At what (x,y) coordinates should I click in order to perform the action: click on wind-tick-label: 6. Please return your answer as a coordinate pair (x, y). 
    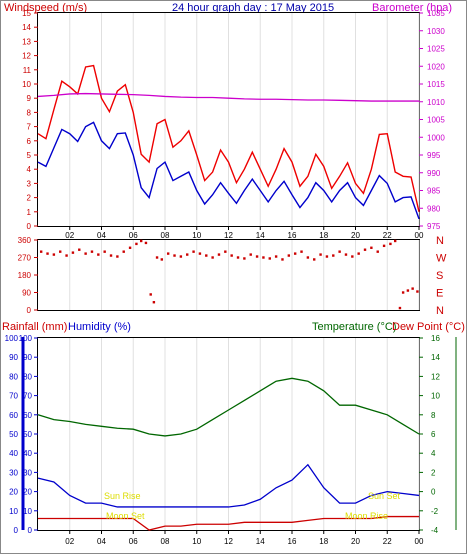
    Looking at the image, I should click on (29, 141).